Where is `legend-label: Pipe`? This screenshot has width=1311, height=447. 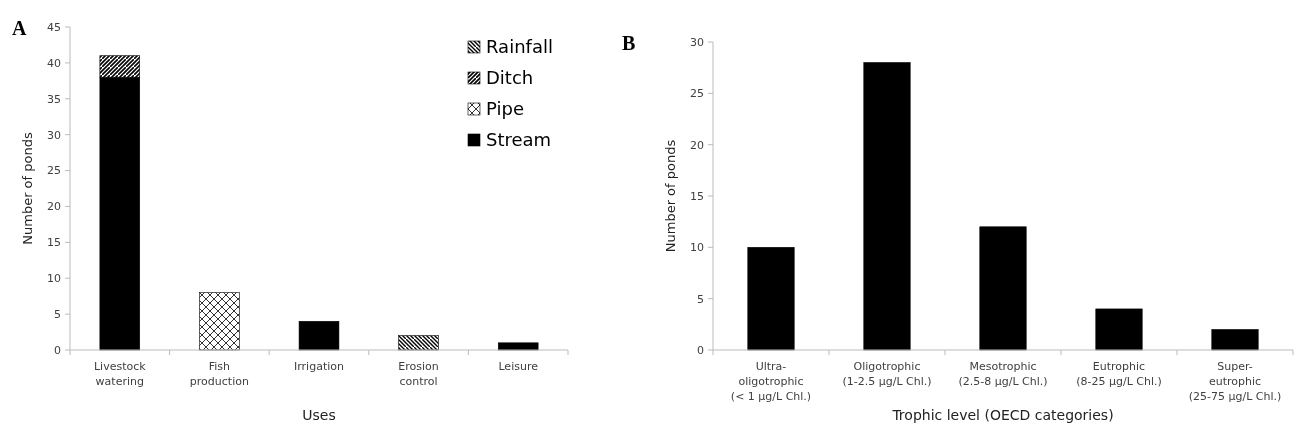 legend-label: Pipe is located at coordinates (505, 108).